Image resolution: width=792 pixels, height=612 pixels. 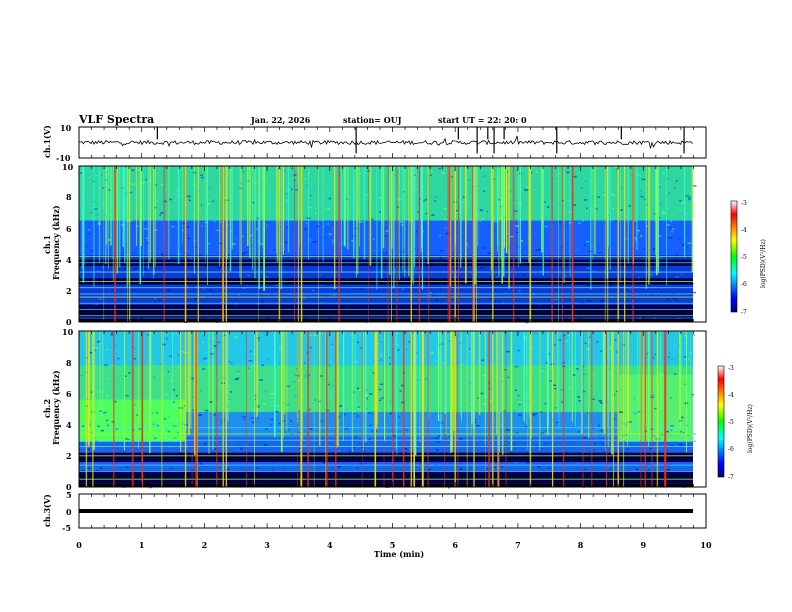 What do you see at coordinates (69, 456) in the screenshot?
I see `ch2-freq-tick-2: 2` at bounding box center [69, 456].